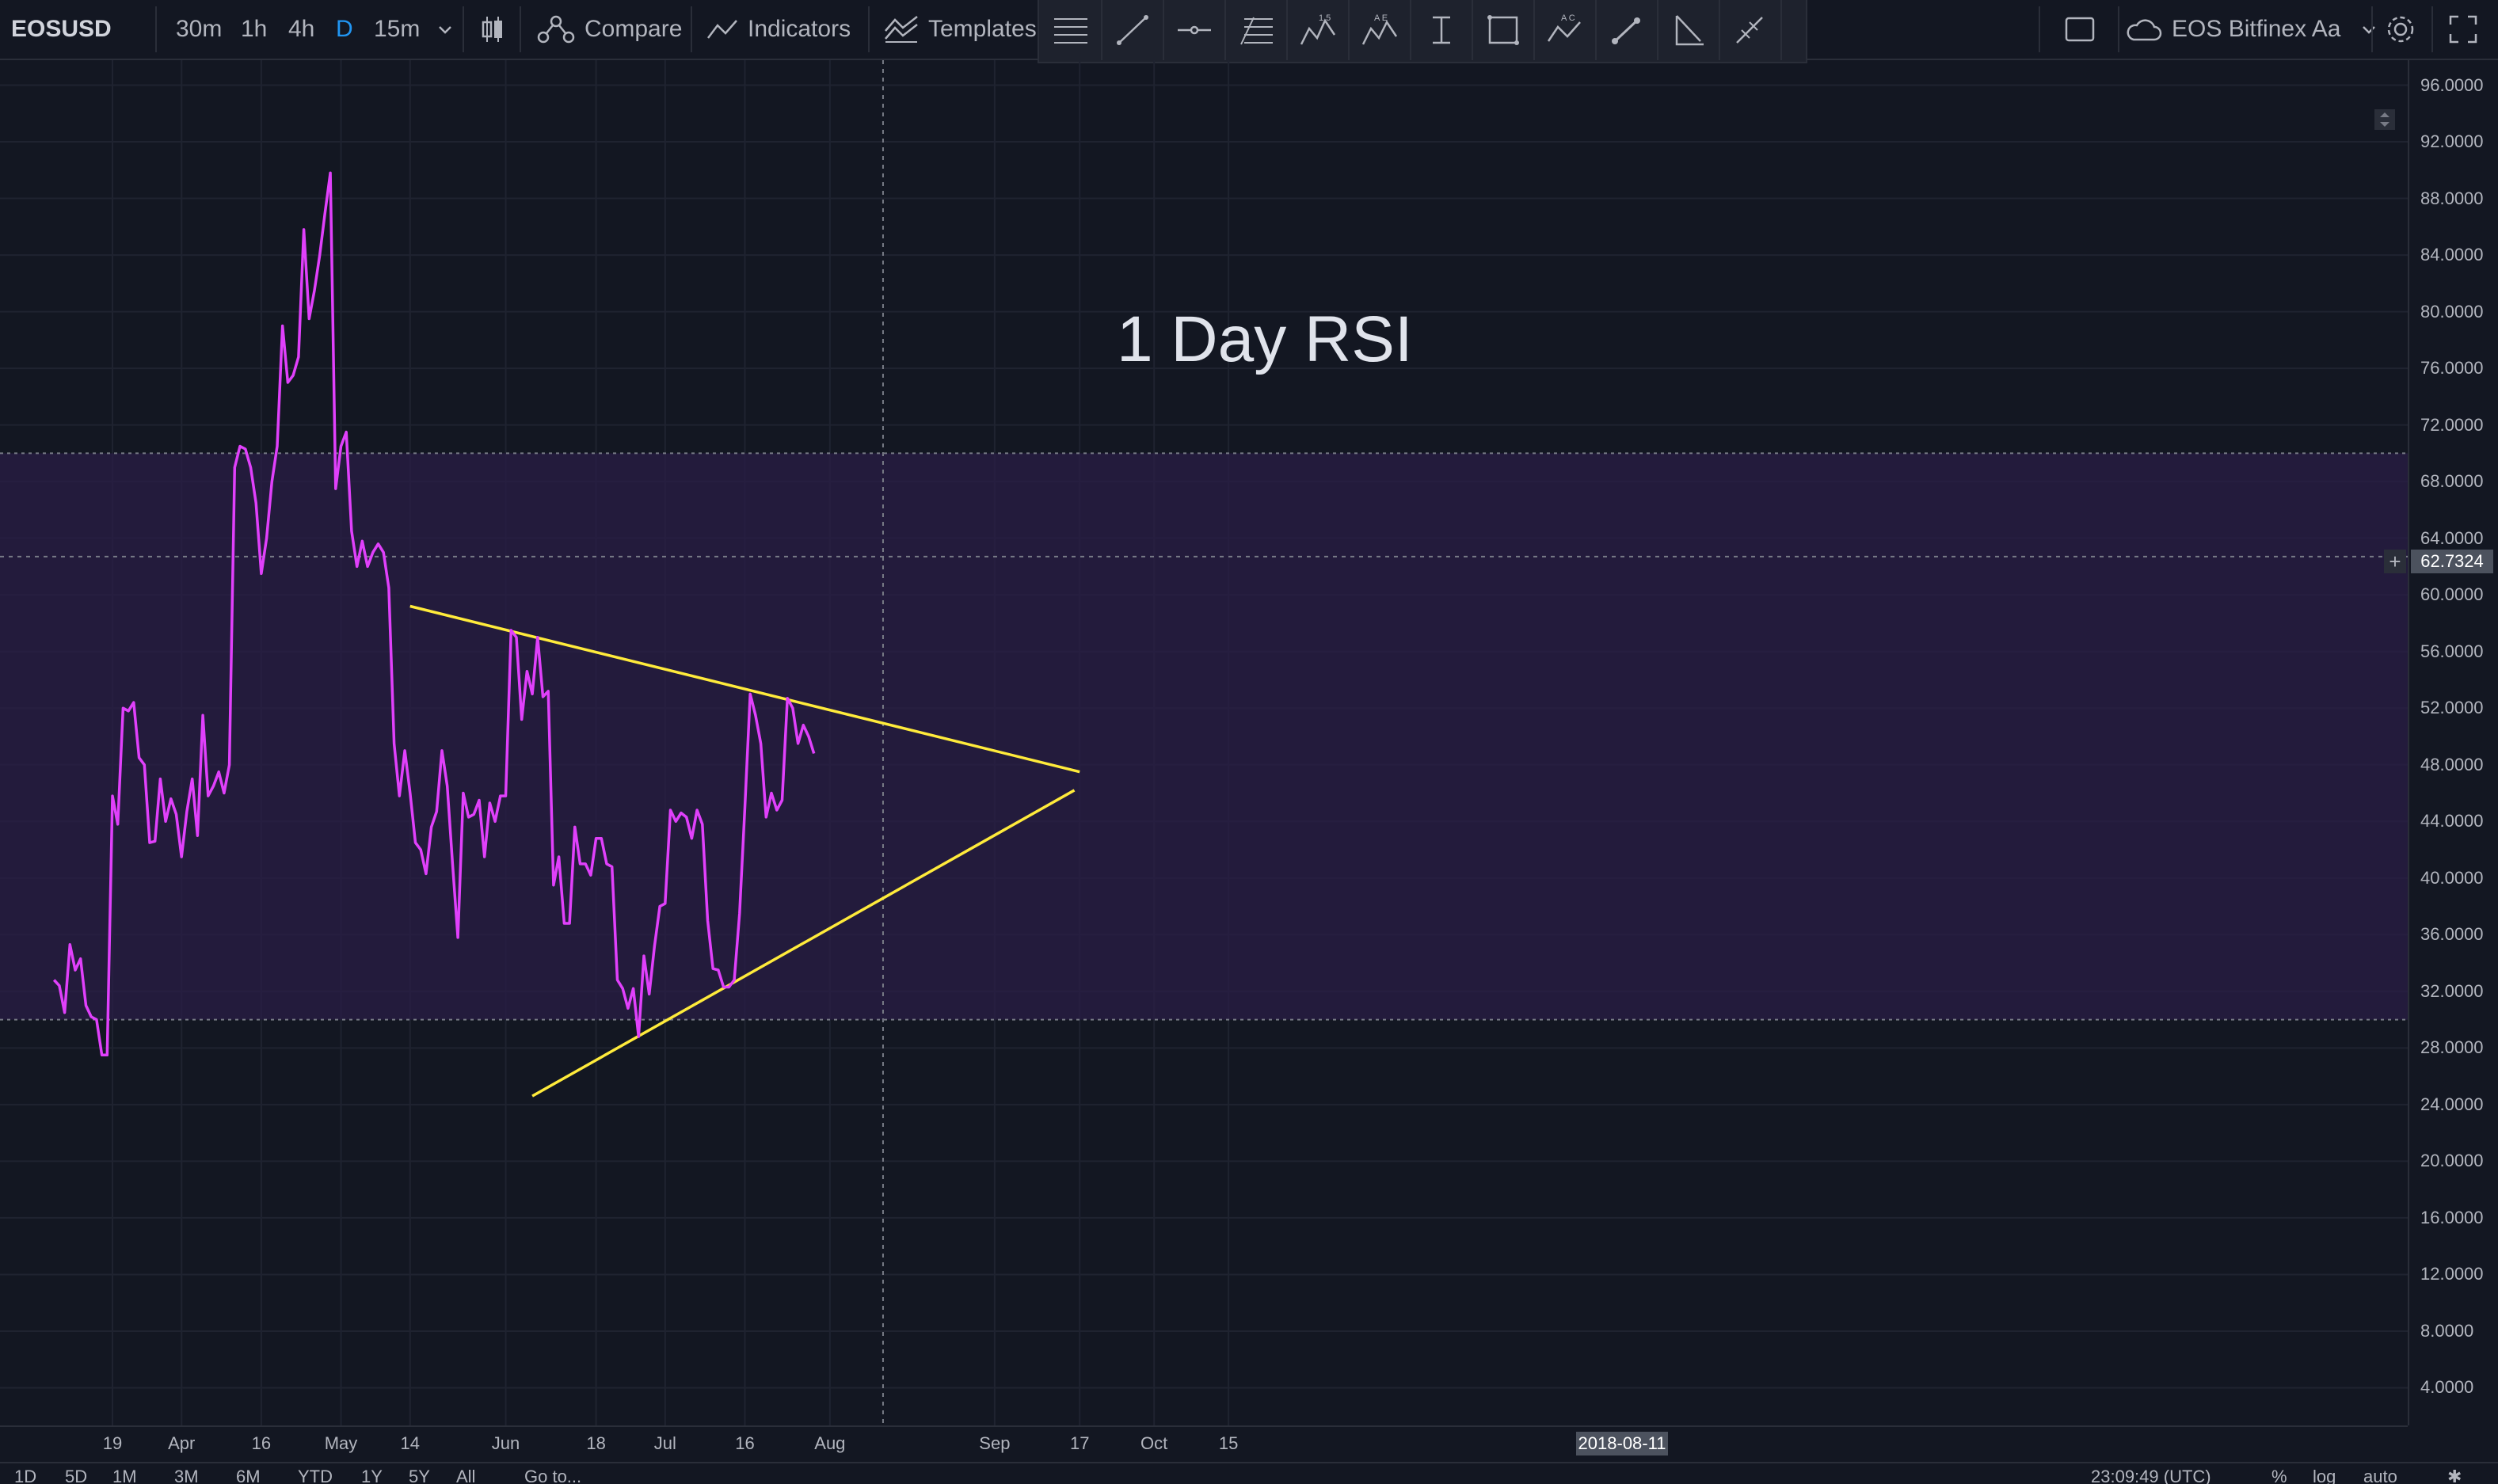  I want to click on chart-style-button, so click(492, 30).